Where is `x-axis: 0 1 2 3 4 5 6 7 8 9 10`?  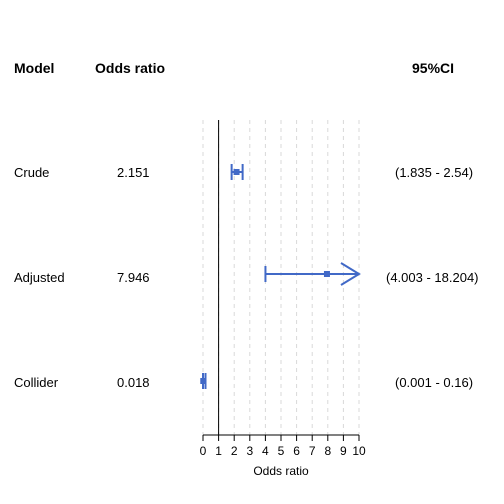 x-axis: 0 1 2 3 4 5 6 7 8 9 10 is located at coordinates (283, 446).